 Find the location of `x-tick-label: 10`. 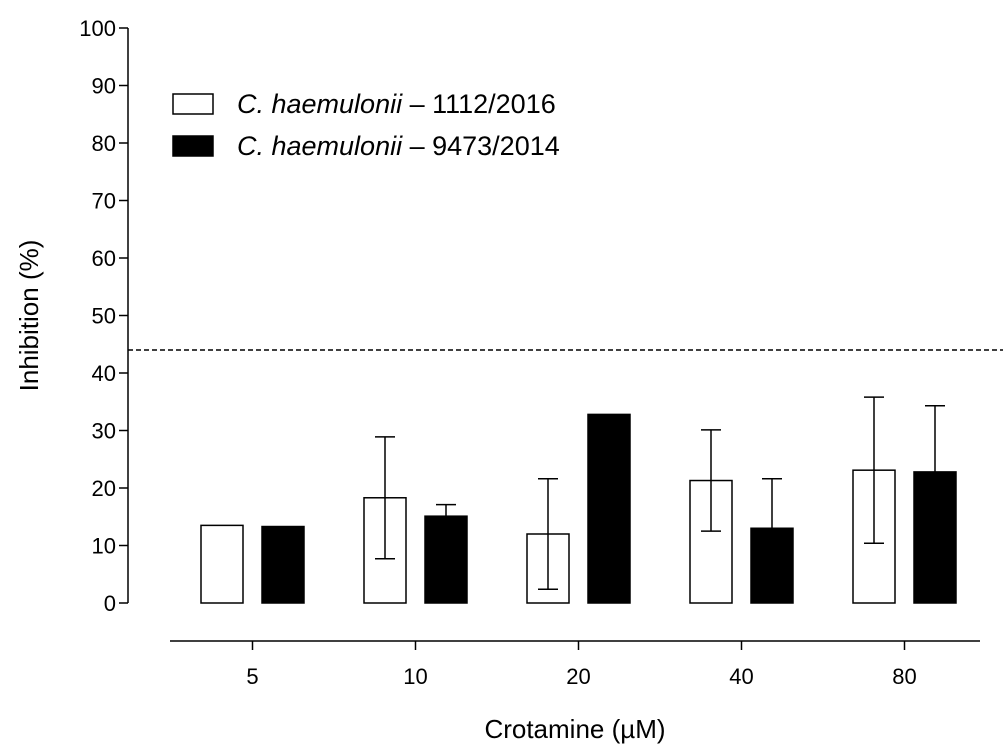

x-tick-label: 10 is located at coordinates (415, 676).